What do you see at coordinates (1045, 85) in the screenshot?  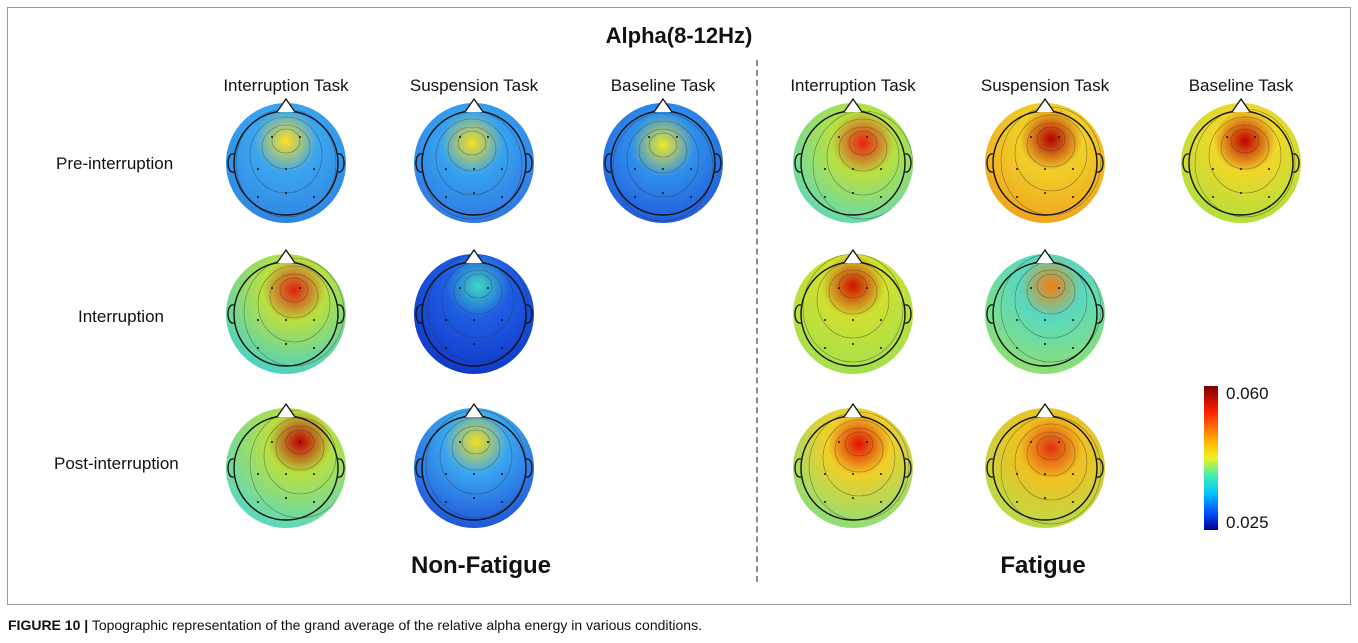 I see `column-header-suspension-fatigue: Suspension Task` at bounding box center [1045, 85].